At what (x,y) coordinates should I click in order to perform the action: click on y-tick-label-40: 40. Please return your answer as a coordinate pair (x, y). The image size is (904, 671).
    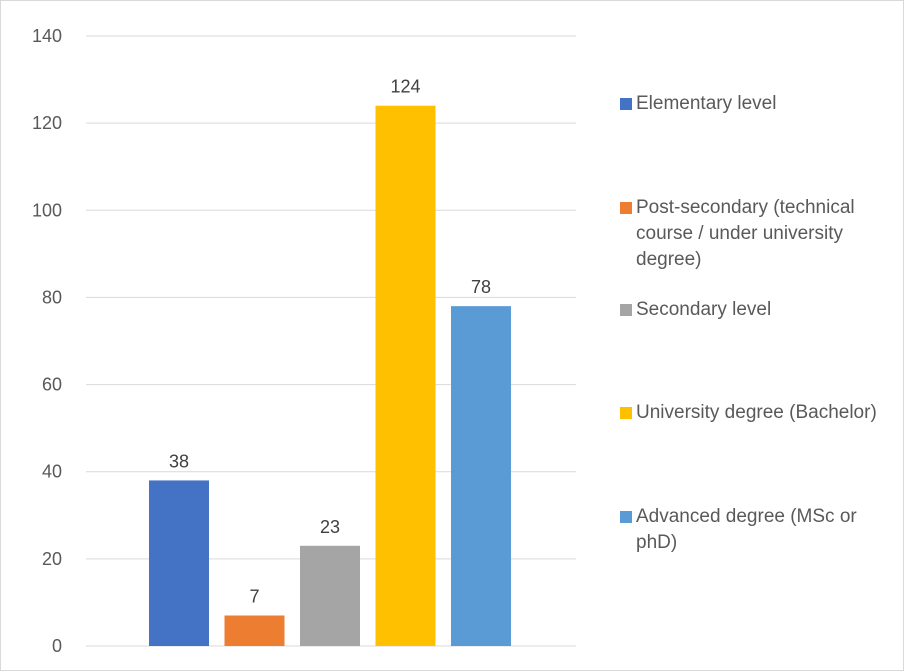
    Looking at the image, I should click on (52, 472).